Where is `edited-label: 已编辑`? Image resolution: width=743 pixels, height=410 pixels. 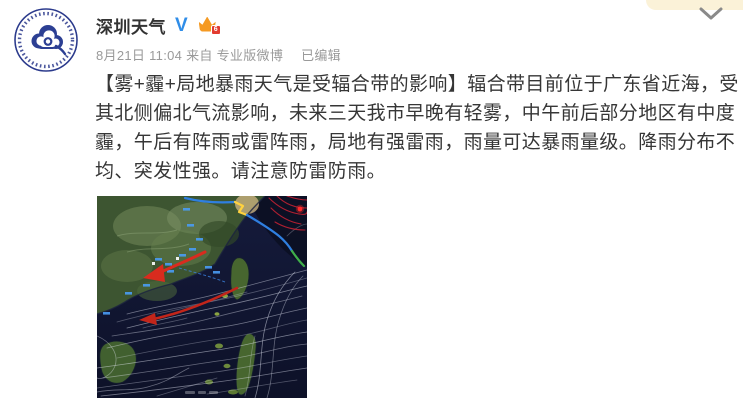 edited-label: 已编辑 is located at coordinates (321, 55).